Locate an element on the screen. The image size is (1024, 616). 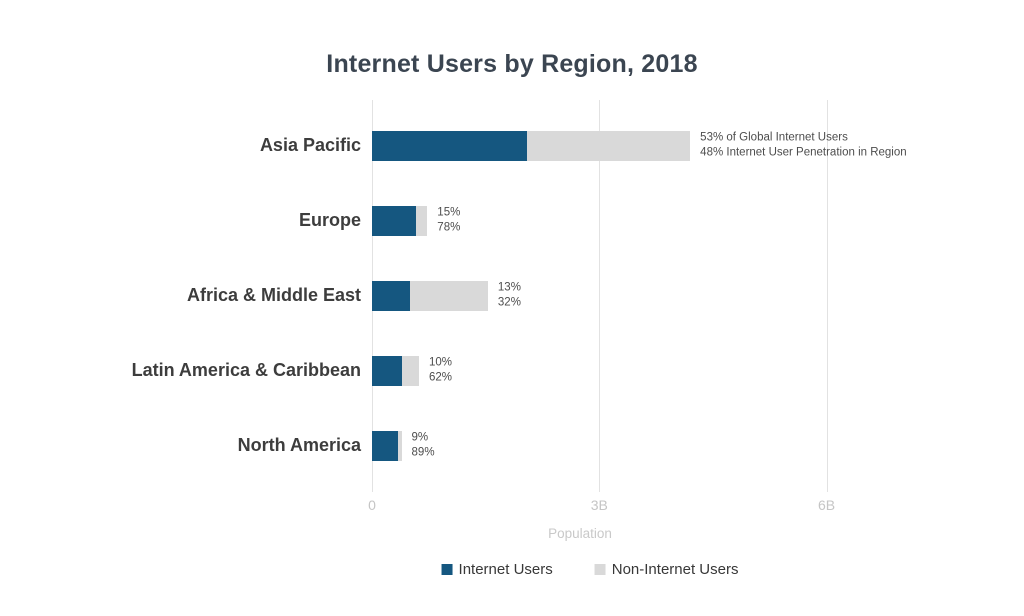
category-label: Latin America & Caribbean is located at coordinates (246, 370).